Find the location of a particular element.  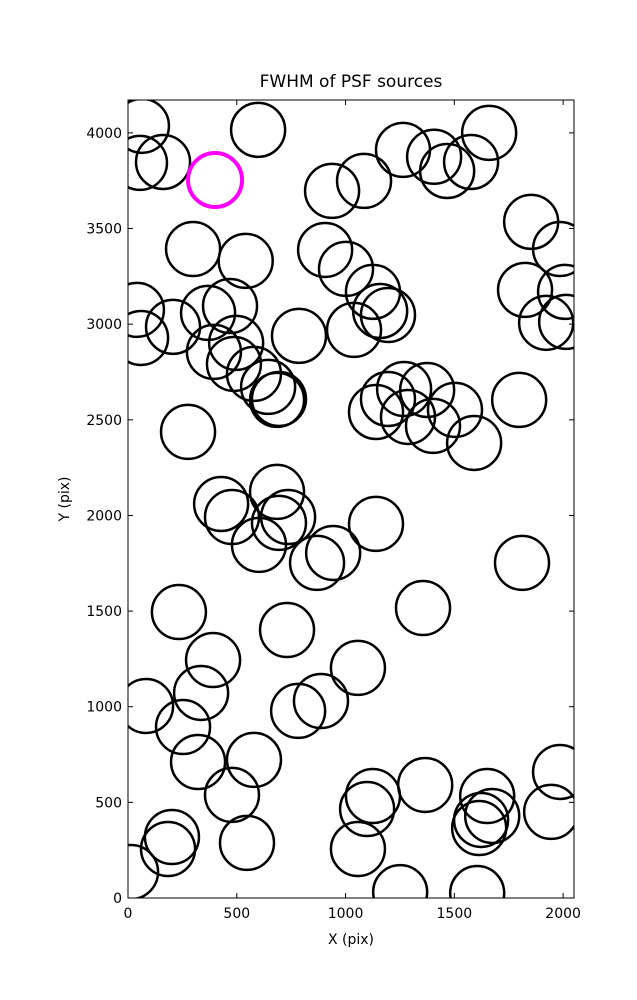

x-tick-label: 1500 is located at coordinates (455, 914).